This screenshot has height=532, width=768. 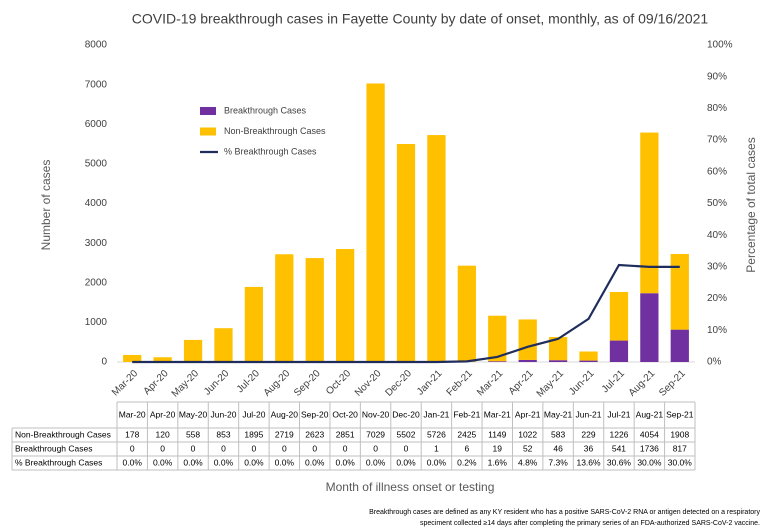 I want to click on line, so click(x=406, y=313).